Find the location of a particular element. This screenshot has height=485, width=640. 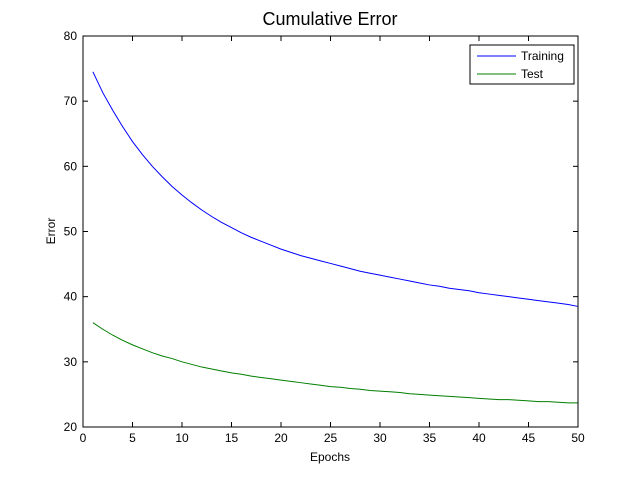

y-tick-label: 80 is located at coordinates (71, 36).